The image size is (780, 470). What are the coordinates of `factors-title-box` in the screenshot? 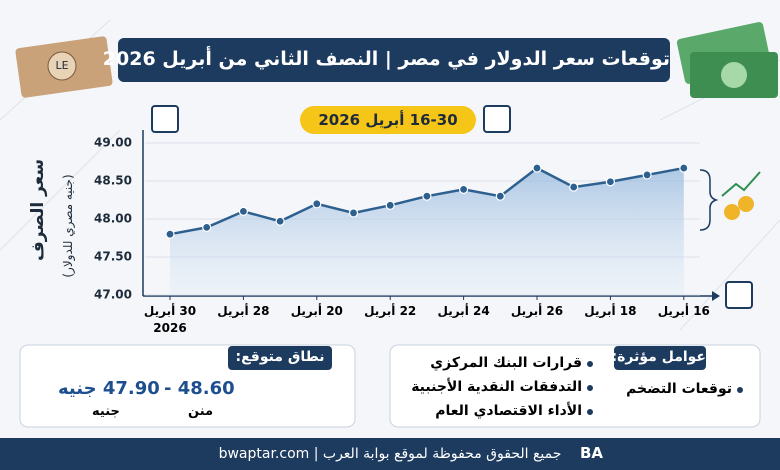 It's located at (660, 358).